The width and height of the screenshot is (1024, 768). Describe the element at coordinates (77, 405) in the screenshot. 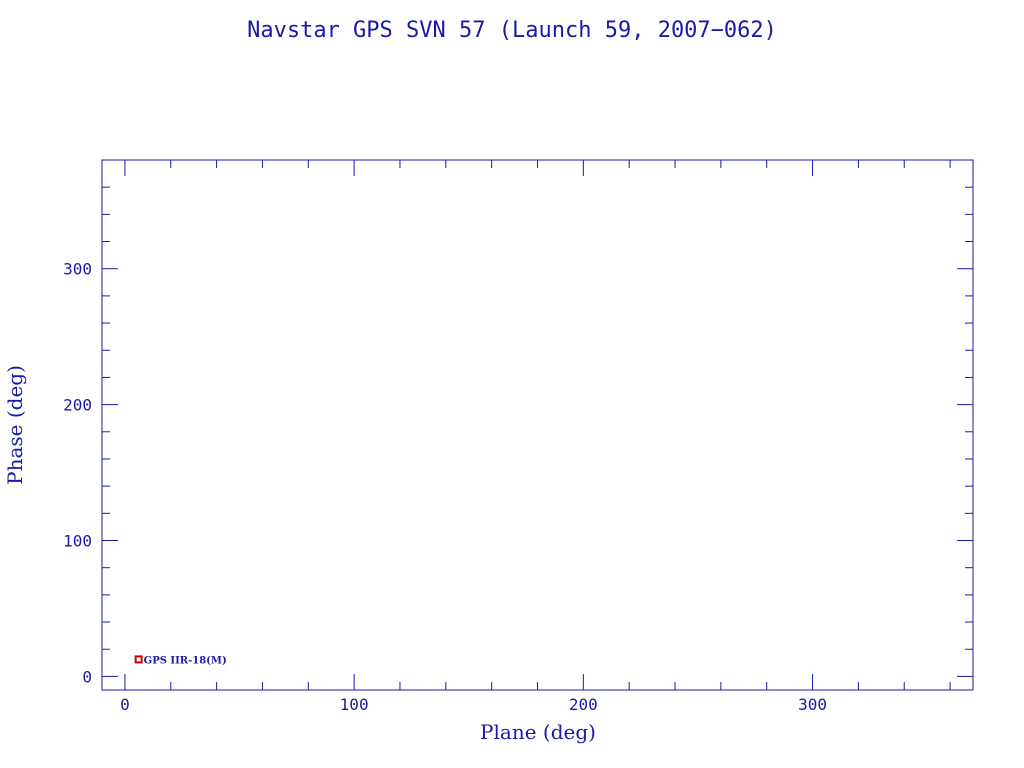

I see `y-tick-label: 200` at that location.